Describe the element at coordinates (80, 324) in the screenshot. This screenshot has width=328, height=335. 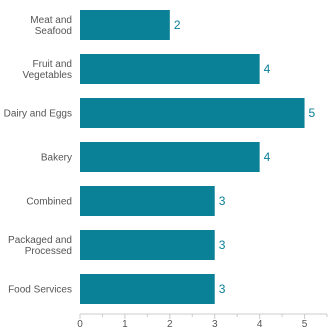
I see `x-tick-label: 0` at that location.